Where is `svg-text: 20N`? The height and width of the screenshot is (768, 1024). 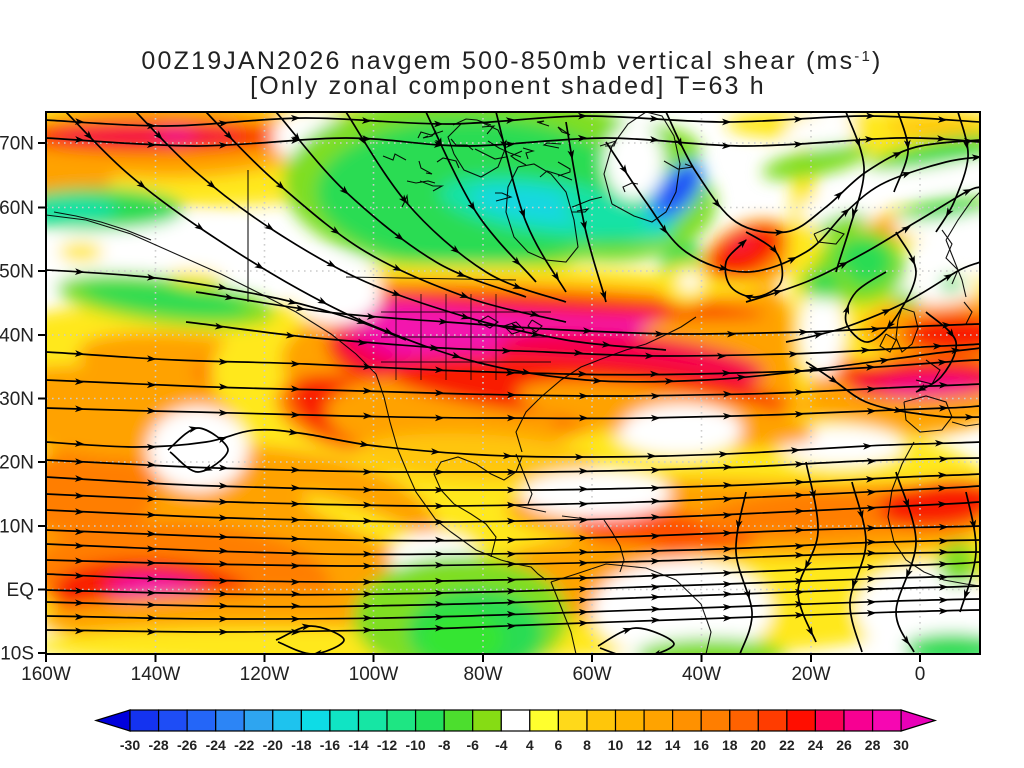 svg-text: 20N is located at coordinates (17, 463).